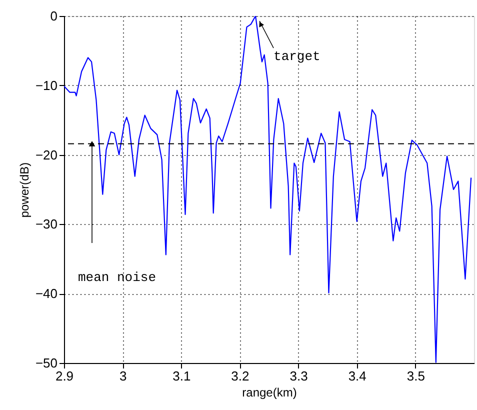 The width and height of the screenshot is (477, 410). I want to click on y-tick-label: −30, so click(46, 224).